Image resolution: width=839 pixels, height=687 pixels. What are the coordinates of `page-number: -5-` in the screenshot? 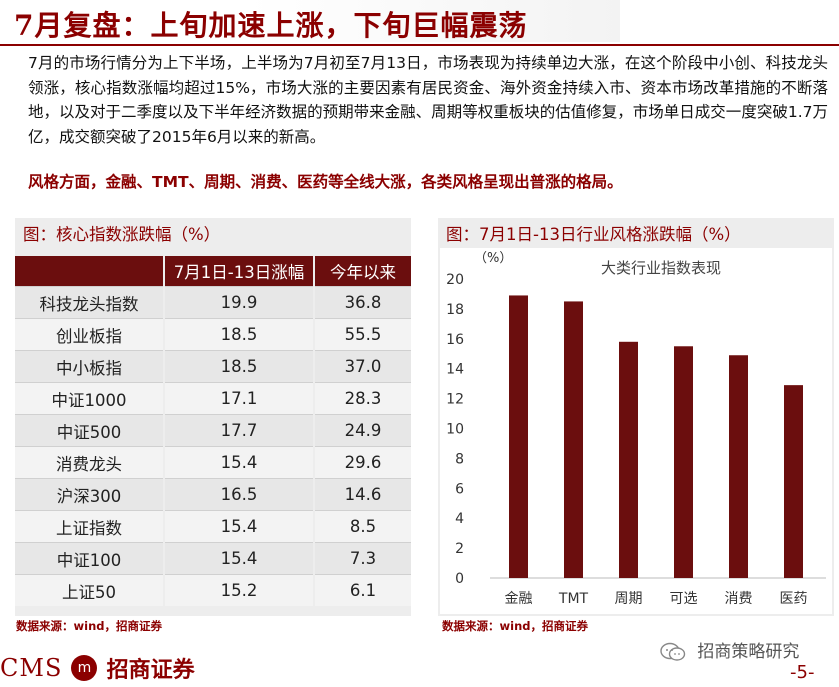 It's located at (802, 672).